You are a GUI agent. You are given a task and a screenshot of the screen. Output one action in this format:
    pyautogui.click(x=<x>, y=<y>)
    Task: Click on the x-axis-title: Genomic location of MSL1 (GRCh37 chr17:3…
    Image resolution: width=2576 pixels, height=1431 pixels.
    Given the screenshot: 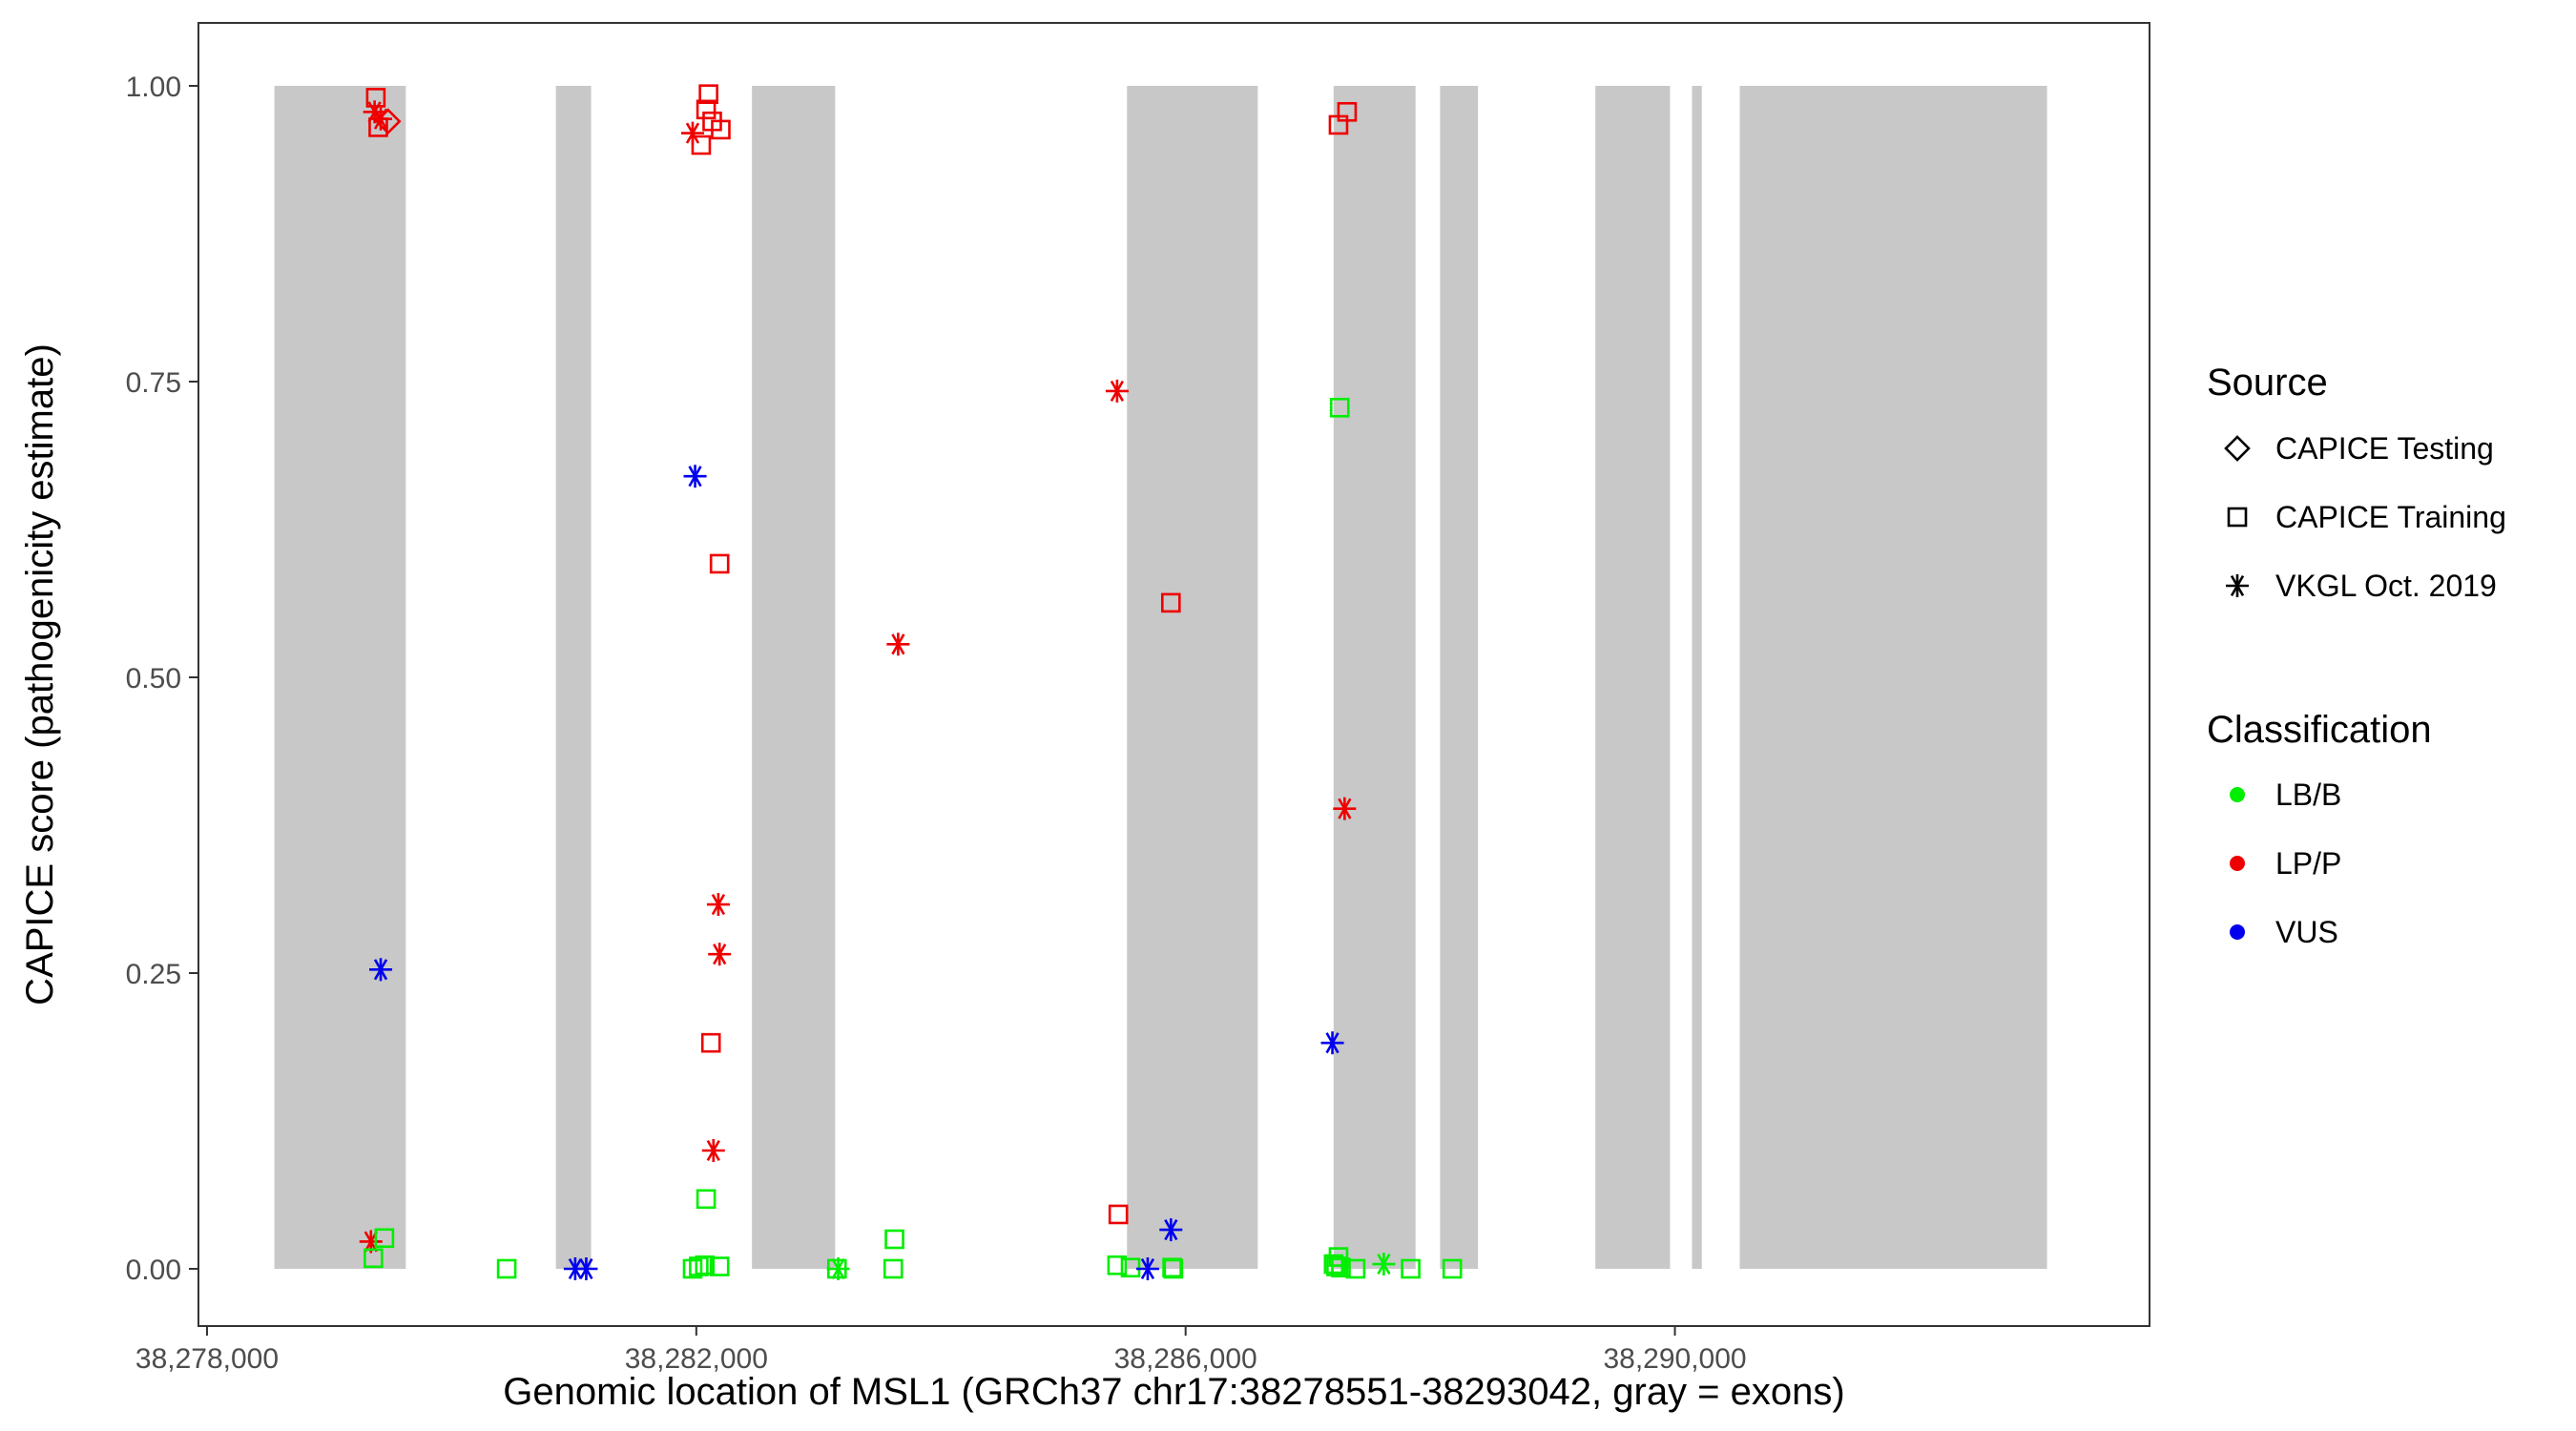 What is the action you would take?
    pyautogui.click(x=1173, y=1392)
    